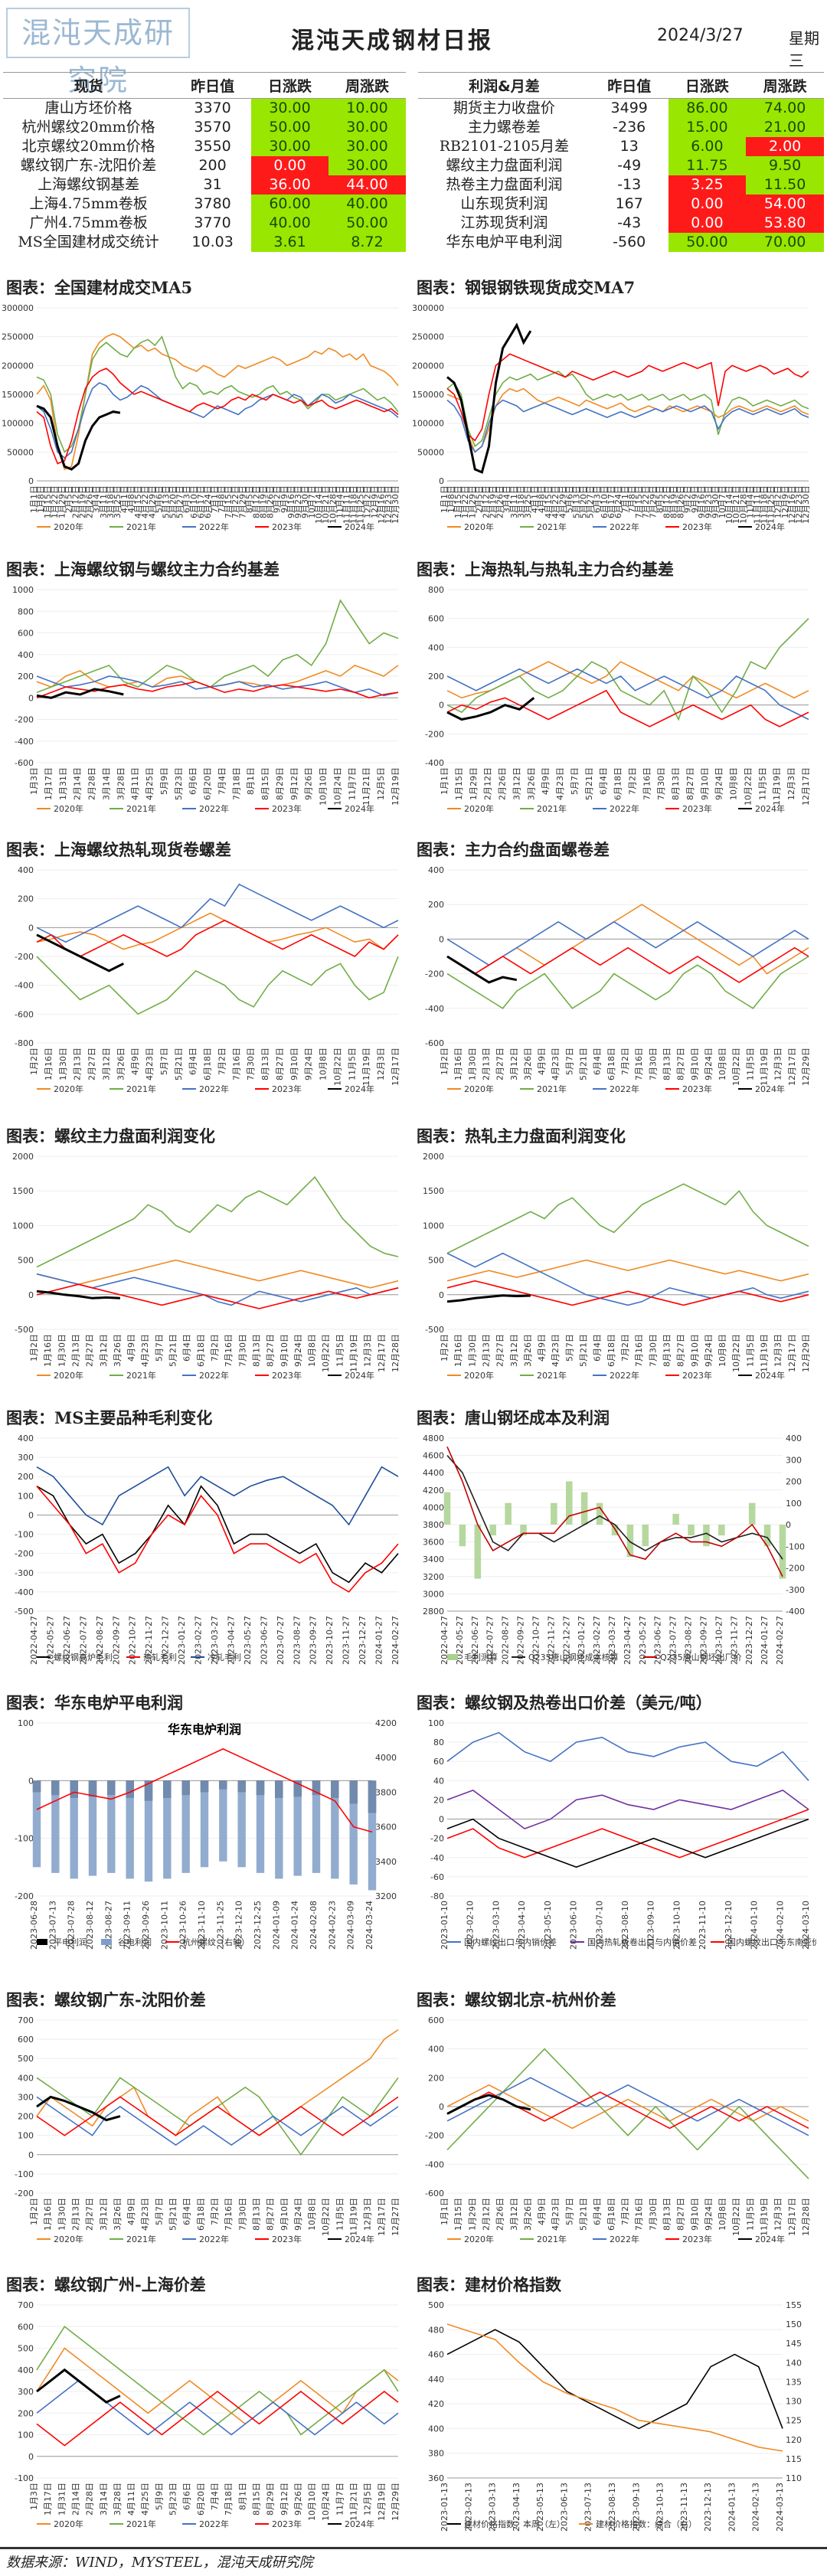  What do you see at coordinates (180, 501) in the screenshot?
I see `x-tick-label: 5月27日` at bounding box center [180, 501].